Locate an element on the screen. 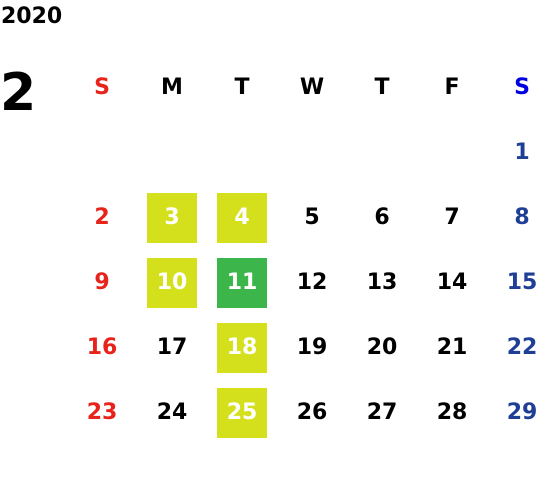  day-cell: 15 is located at coordinates (517, 282).